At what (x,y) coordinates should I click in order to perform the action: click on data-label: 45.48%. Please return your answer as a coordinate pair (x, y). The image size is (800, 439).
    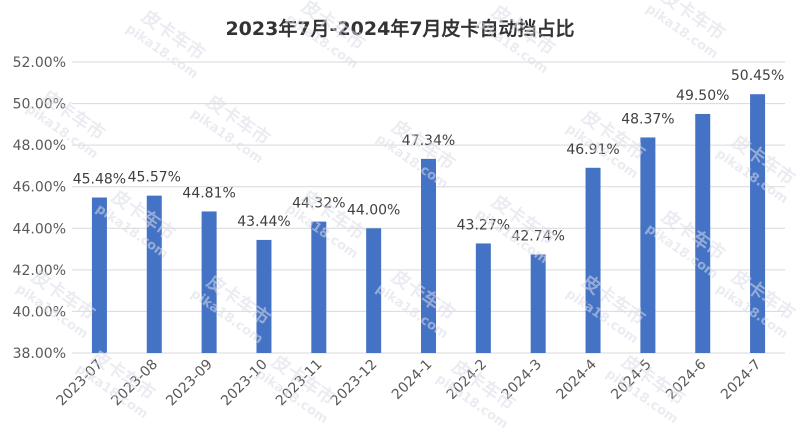
    Looking at the image, I should click on (99, 180).